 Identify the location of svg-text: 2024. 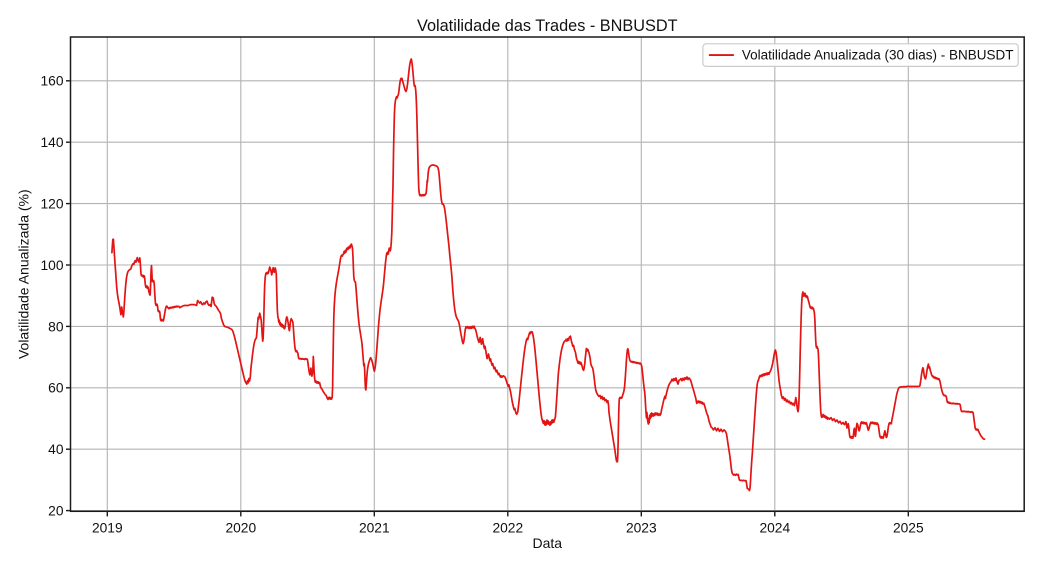
(774, 528).